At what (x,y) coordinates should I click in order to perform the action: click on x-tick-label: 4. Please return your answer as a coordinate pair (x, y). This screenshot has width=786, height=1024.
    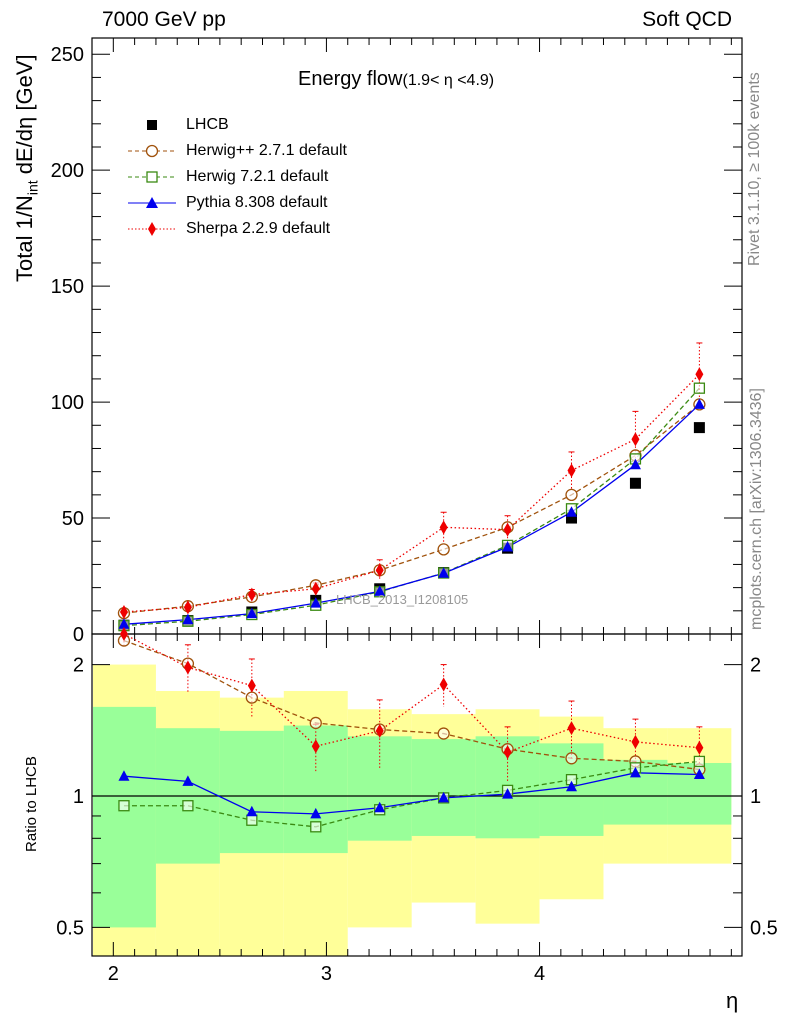
    Looking at the image, I should click on (539, 974).